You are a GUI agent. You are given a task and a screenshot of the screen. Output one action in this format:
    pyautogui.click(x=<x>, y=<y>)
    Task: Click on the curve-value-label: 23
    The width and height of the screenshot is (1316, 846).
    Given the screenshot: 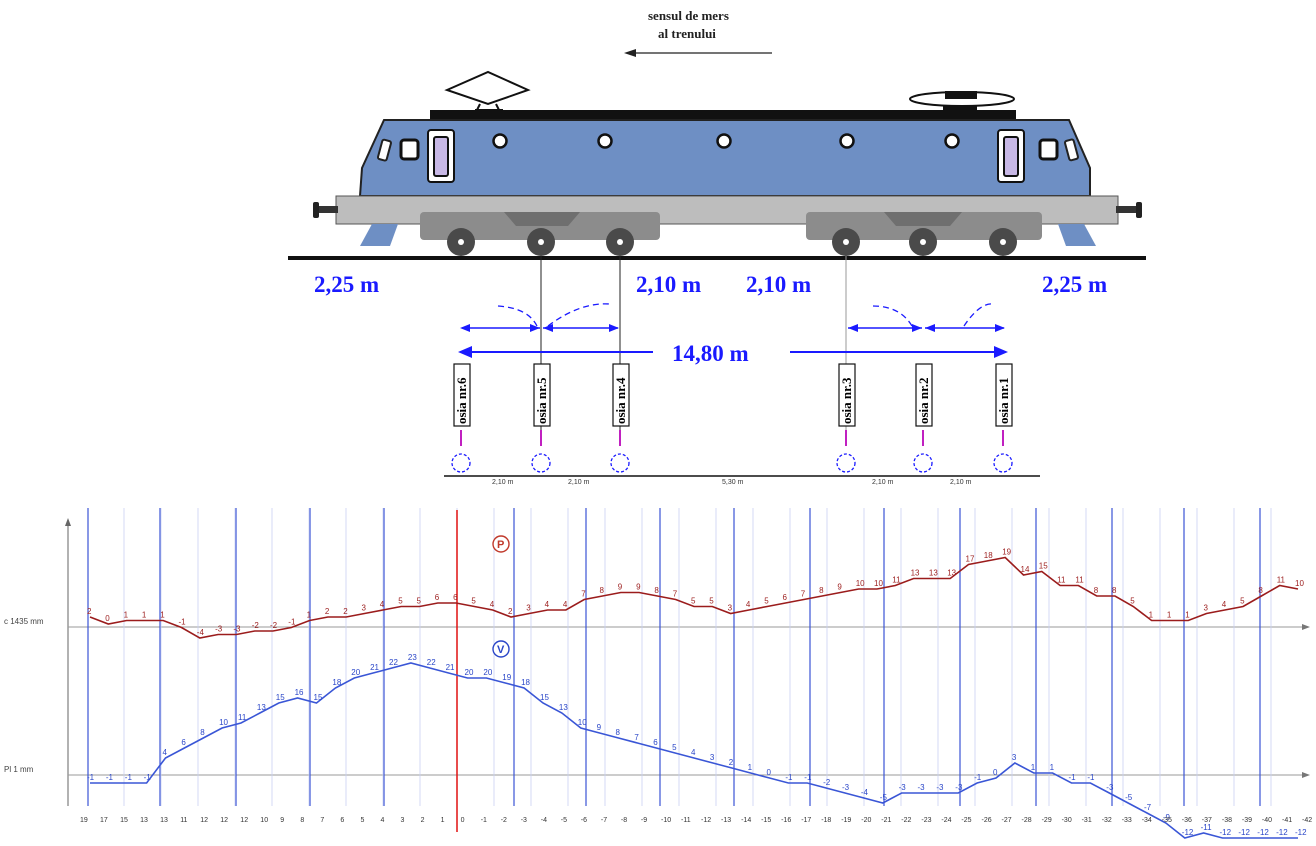 What is the action you would take?
    pyautogui.click(x=412, y=657)
    